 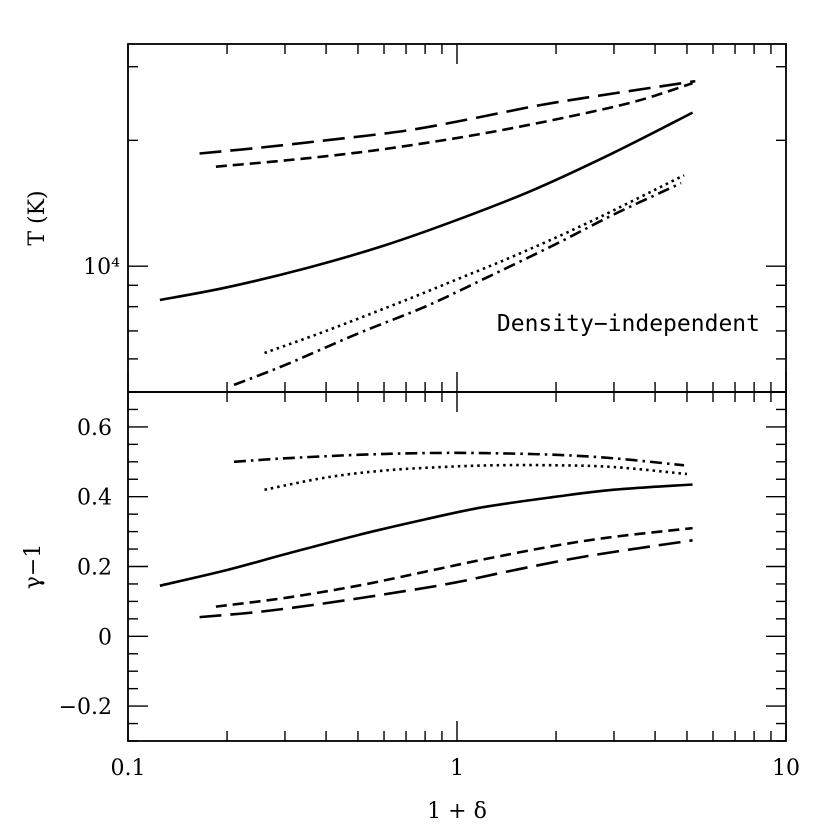 I want to click on bottom-y-tick-label: 0, so click(x=105, y=637).